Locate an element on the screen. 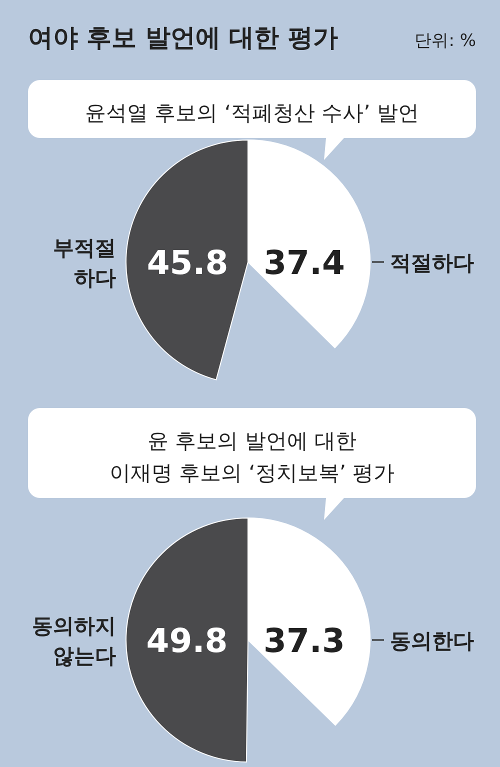  slice-label: 적절하다 is located at coordinates (432, 263).